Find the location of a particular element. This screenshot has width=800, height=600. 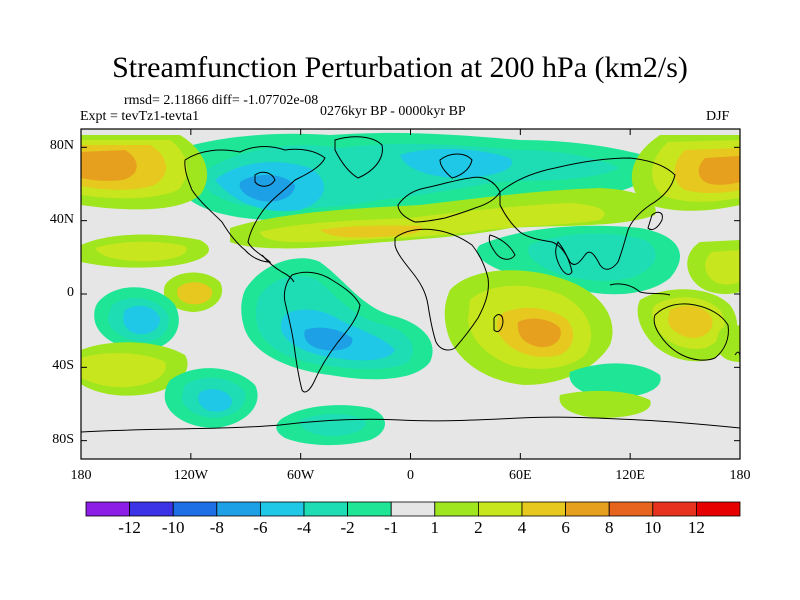

colorbar-label: -2 is located at coordinates (347, 527).